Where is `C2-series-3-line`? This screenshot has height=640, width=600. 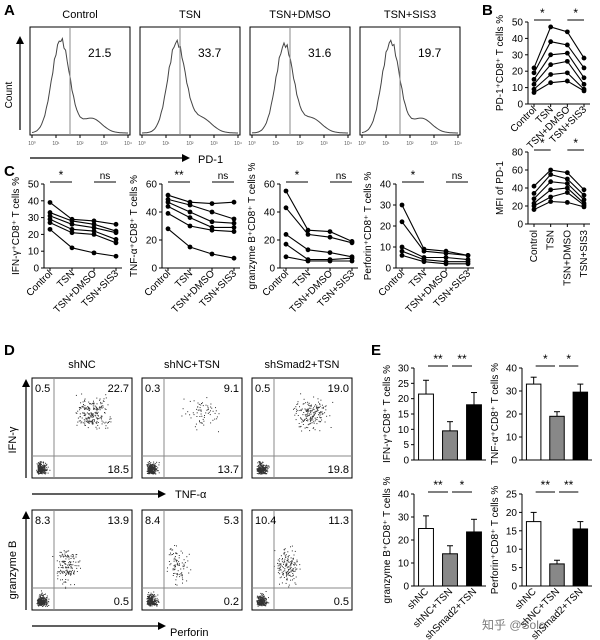
C2-series-3-line is located at coordinates (201, 212).